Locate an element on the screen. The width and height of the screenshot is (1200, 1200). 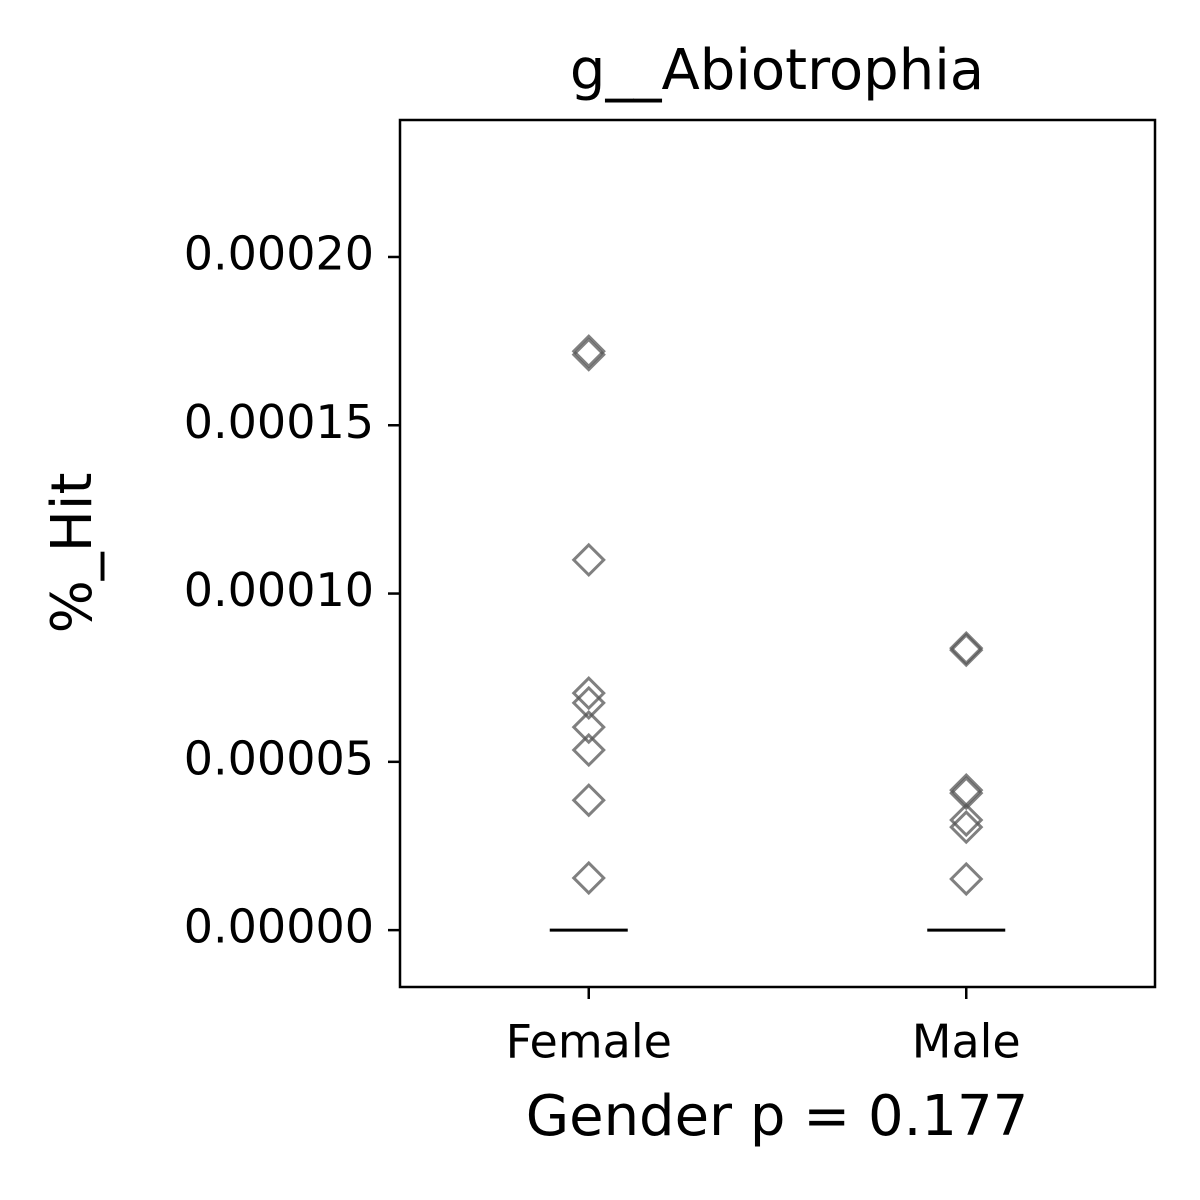
y-tick-label: 0.00010 is located at coordinates (279, 590).